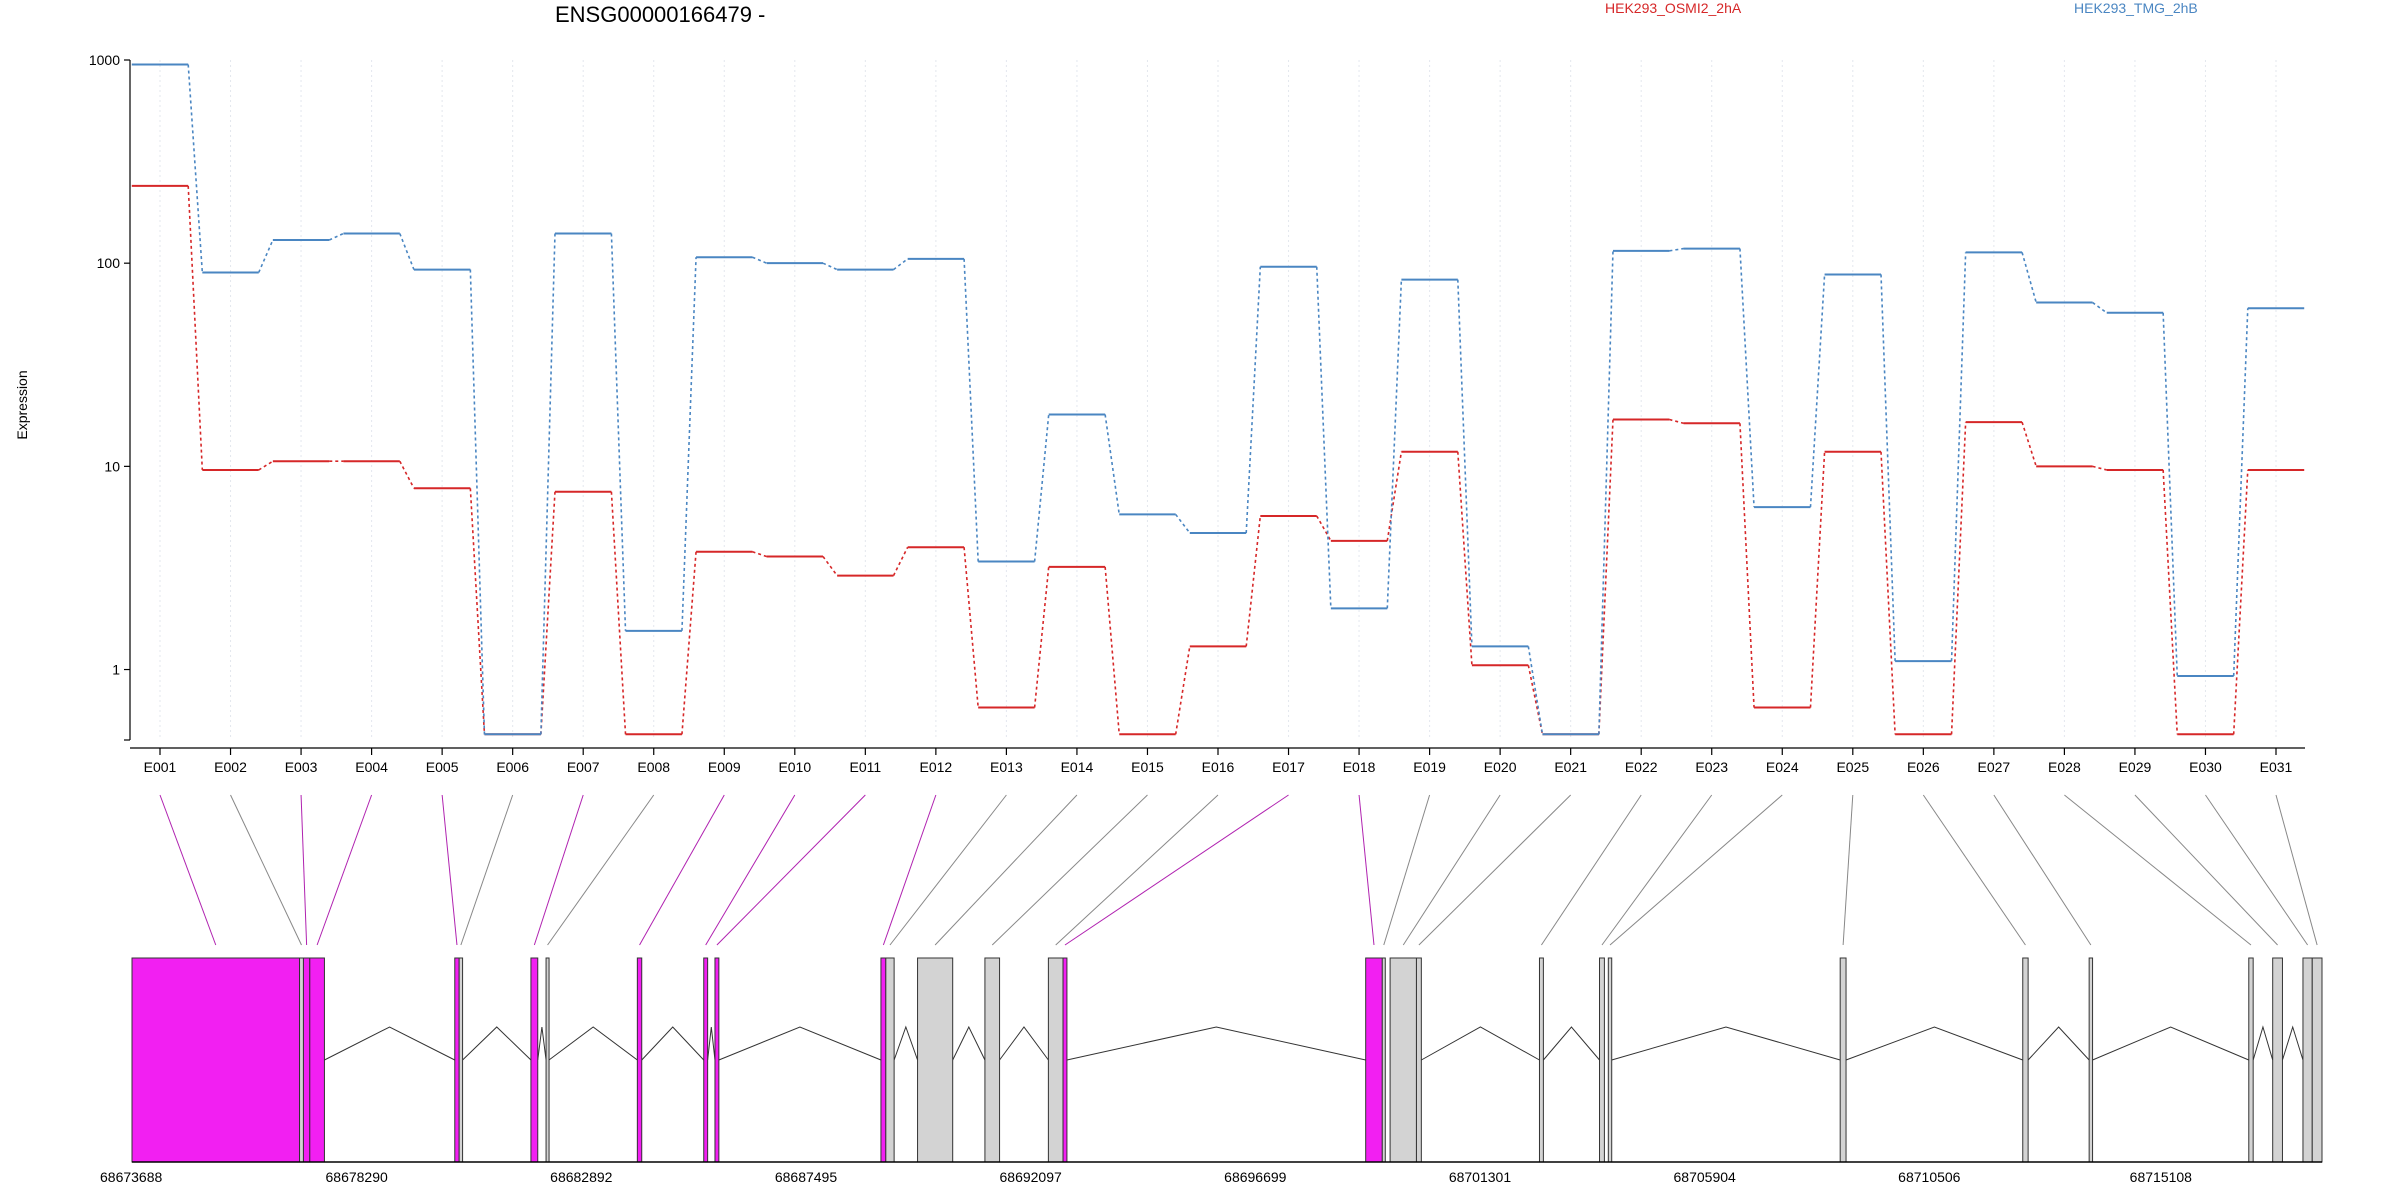 This screenshot has width=2400, height=1200. I want to click on x-tick-label: E012, so click(936, 767).